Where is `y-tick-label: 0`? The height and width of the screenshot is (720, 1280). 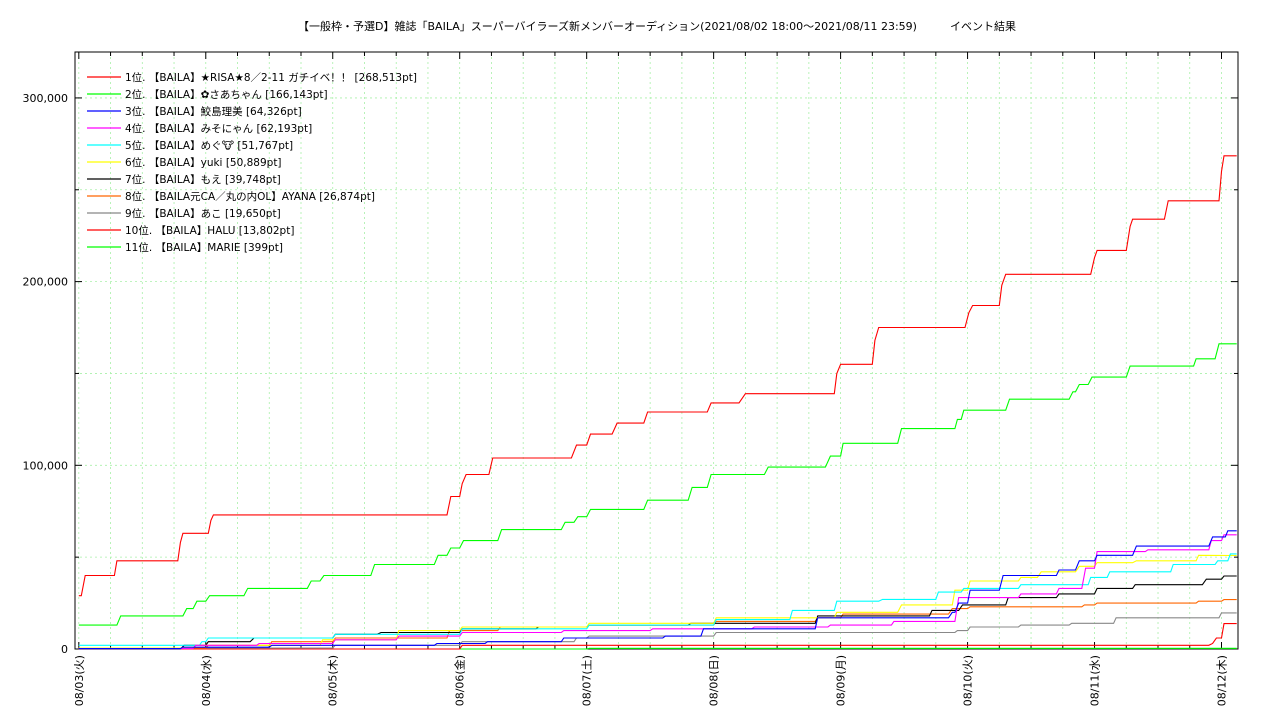 y-tick-label: 0 is located at coordinates (64, 649).